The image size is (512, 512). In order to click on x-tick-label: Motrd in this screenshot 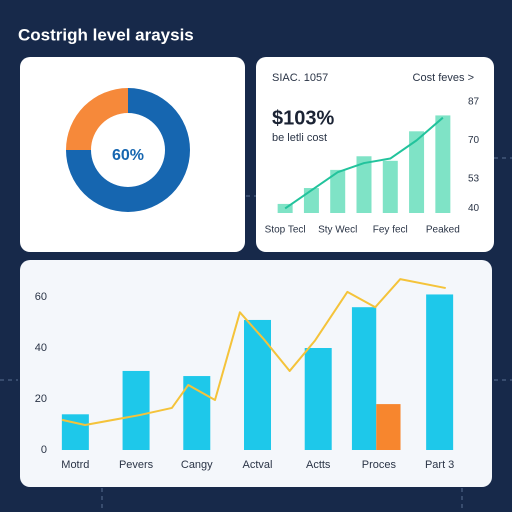, I will do `click(75, 465)`.